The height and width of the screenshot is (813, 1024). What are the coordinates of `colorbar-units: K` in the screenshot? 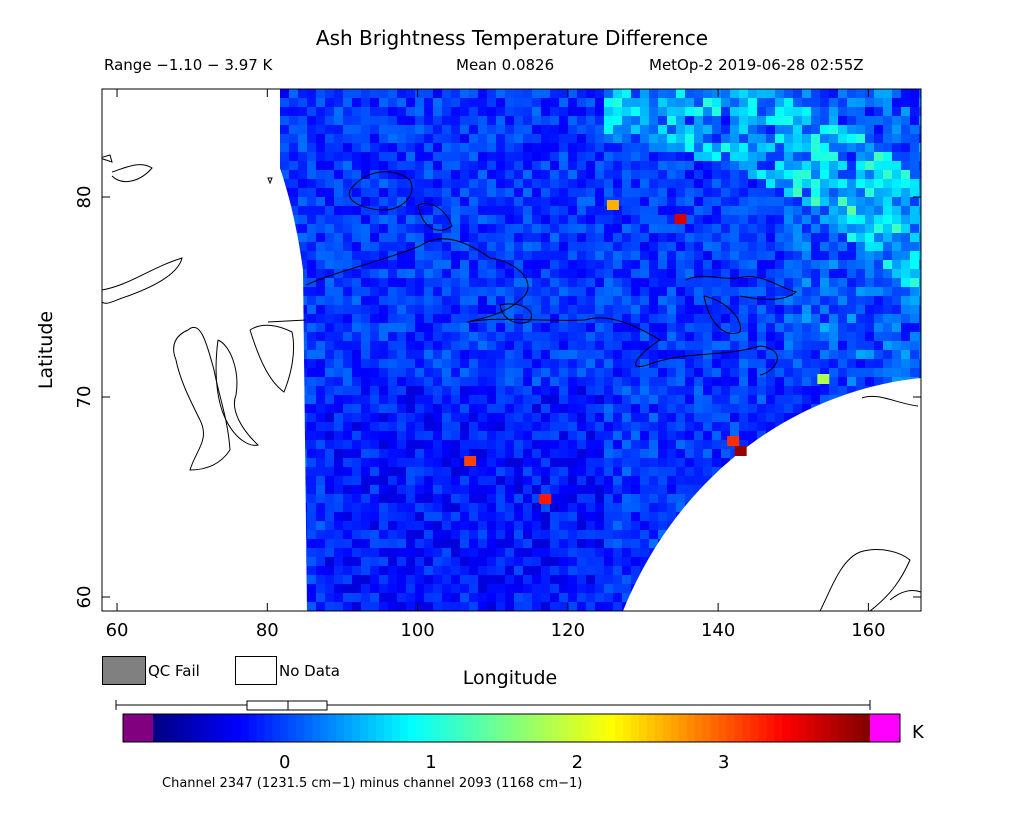 It's located at (918, 732).